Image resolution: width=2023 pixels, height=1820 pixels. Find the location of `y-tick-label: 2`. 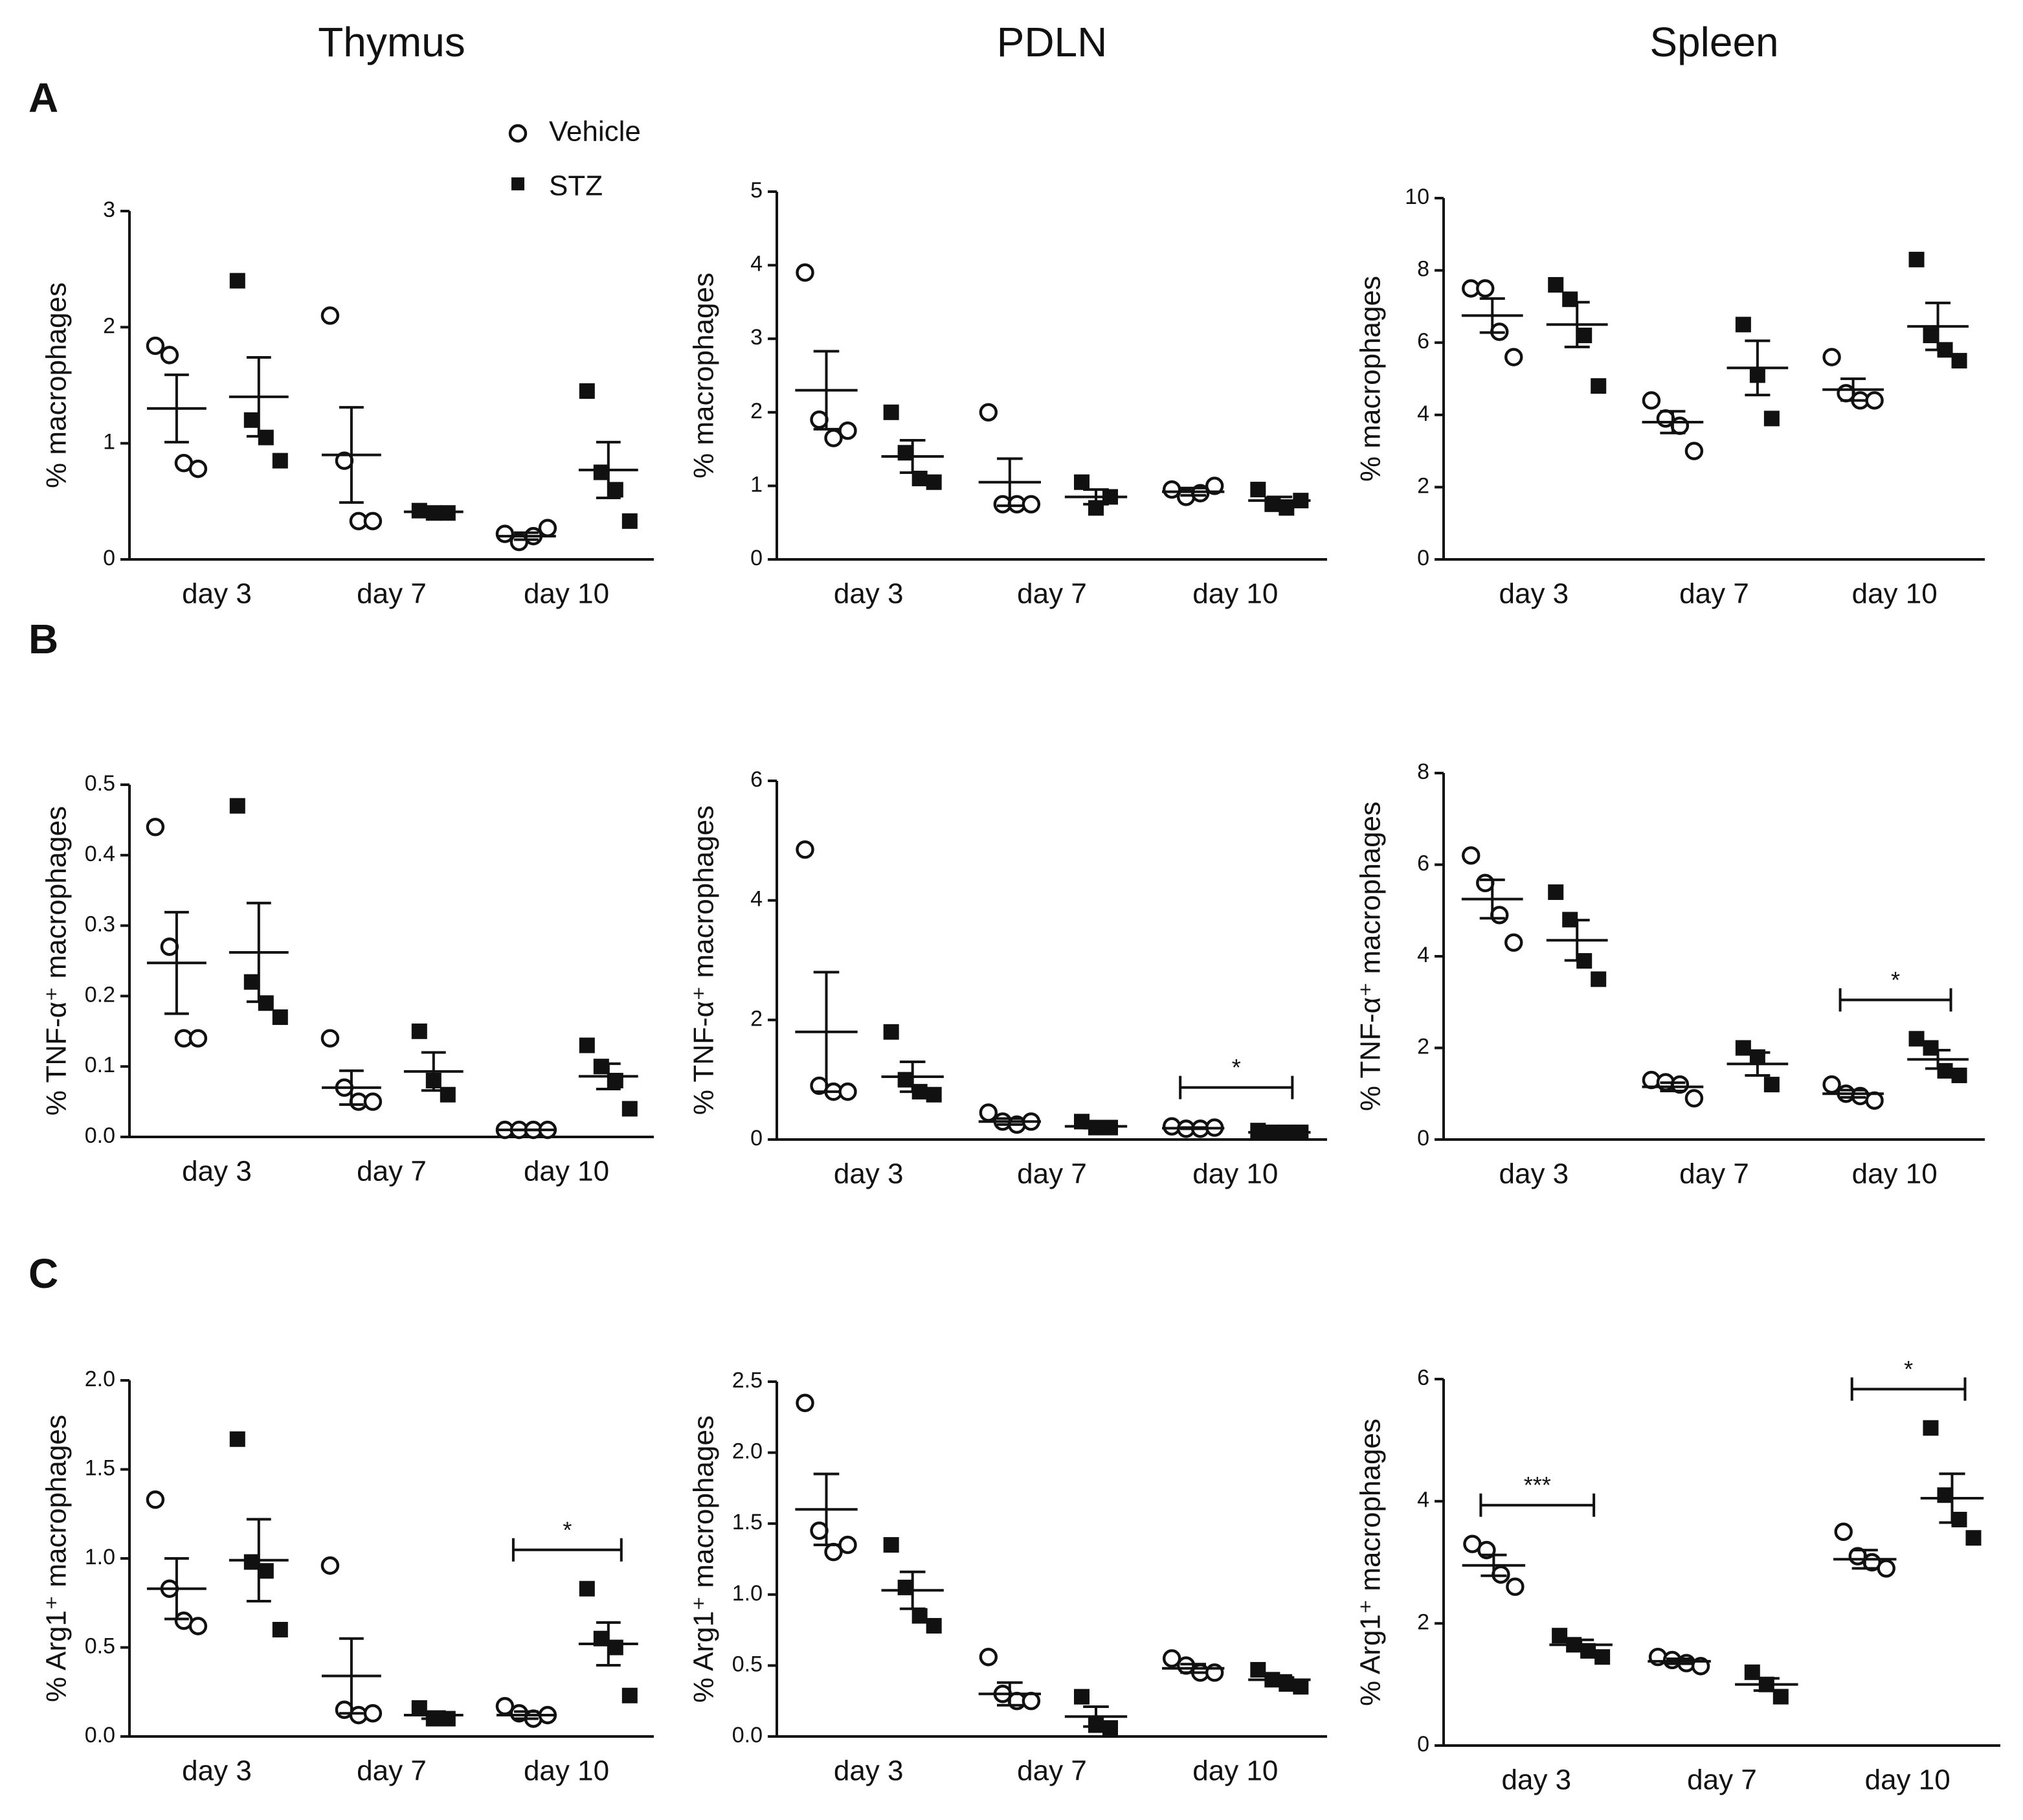

y-tick-label: 2 is located at coordinates (1423, 1046).